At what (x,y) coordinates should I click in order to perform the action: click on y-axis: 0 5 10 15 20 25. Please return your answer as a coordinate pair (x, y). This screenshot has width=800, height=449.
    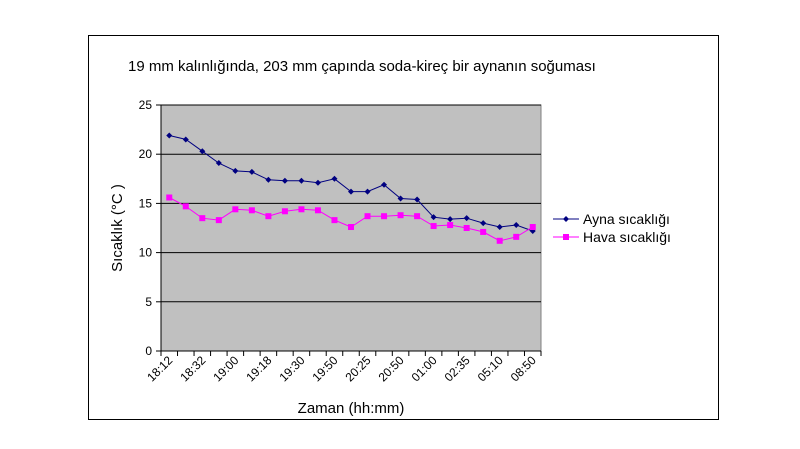
    Looking at the image, I should click on (150, 228).